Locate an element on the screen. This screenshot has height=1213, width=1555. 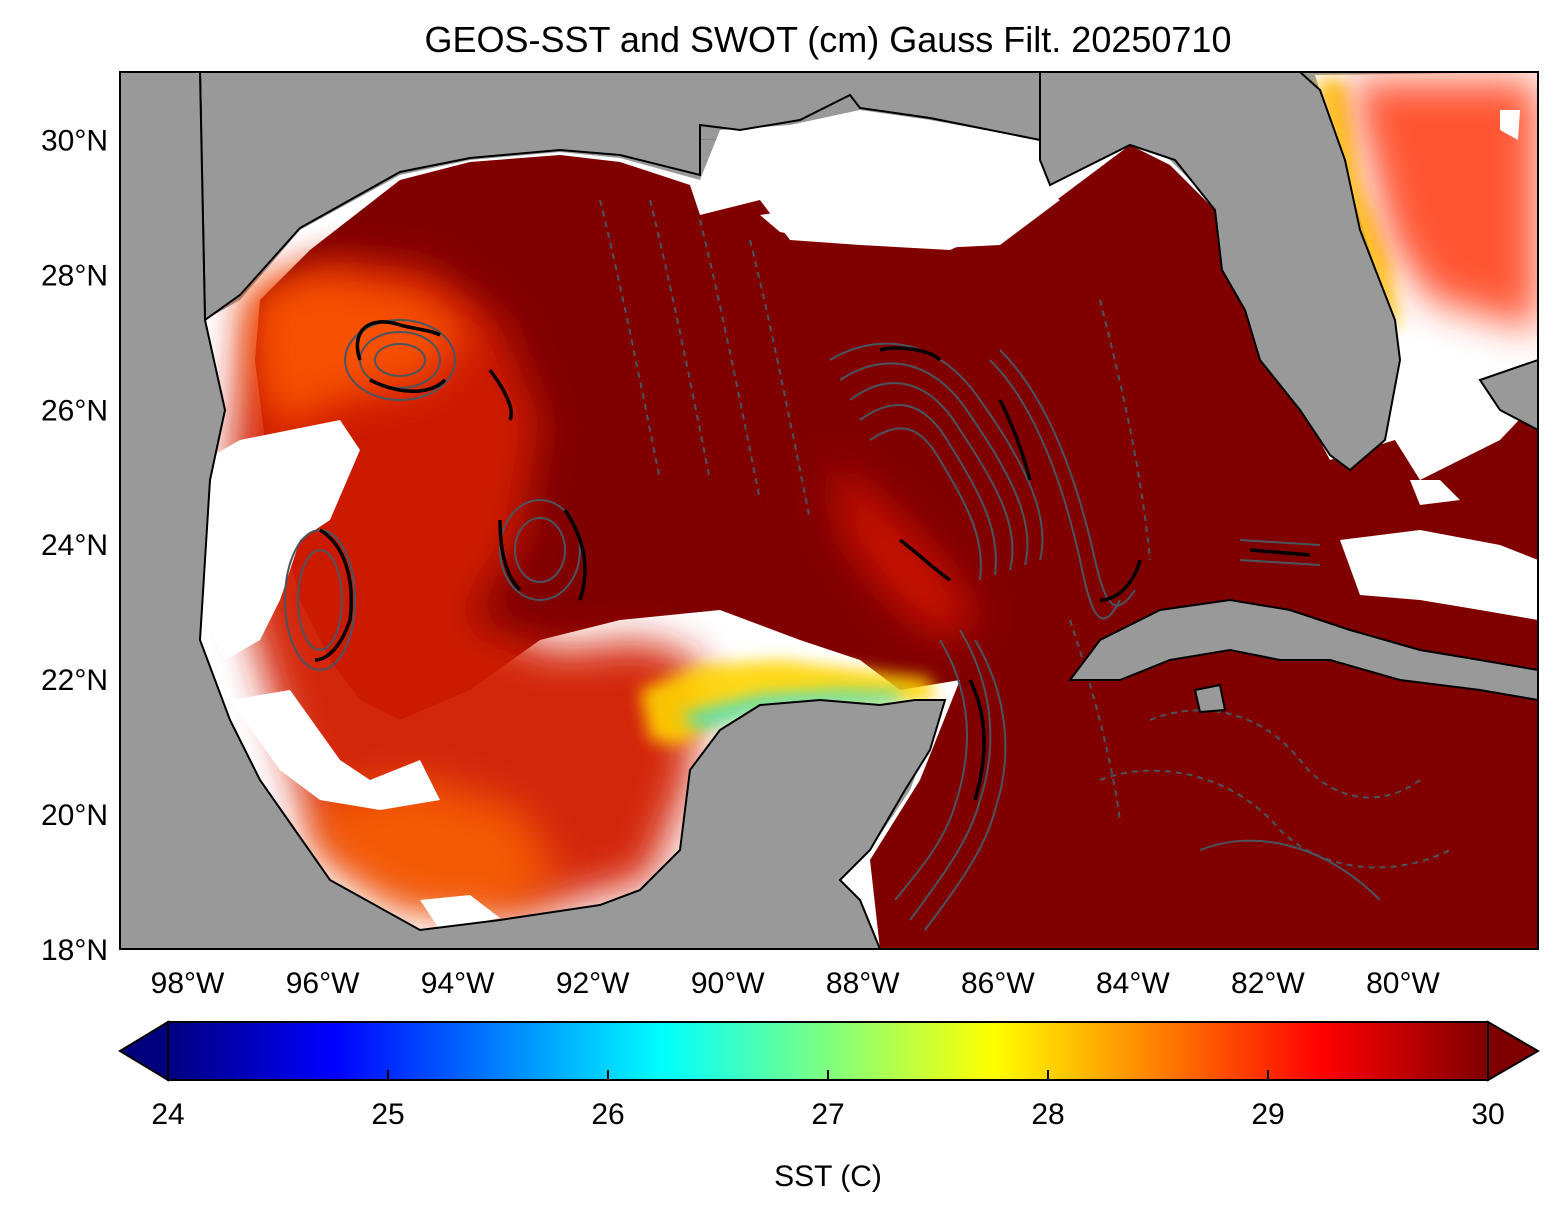
lon-tick-labels: 98°W 96°W 94°W 92°W 90°W 88°W 86°W 84°W 82°W 80°W is located at coordinates (796, 983).